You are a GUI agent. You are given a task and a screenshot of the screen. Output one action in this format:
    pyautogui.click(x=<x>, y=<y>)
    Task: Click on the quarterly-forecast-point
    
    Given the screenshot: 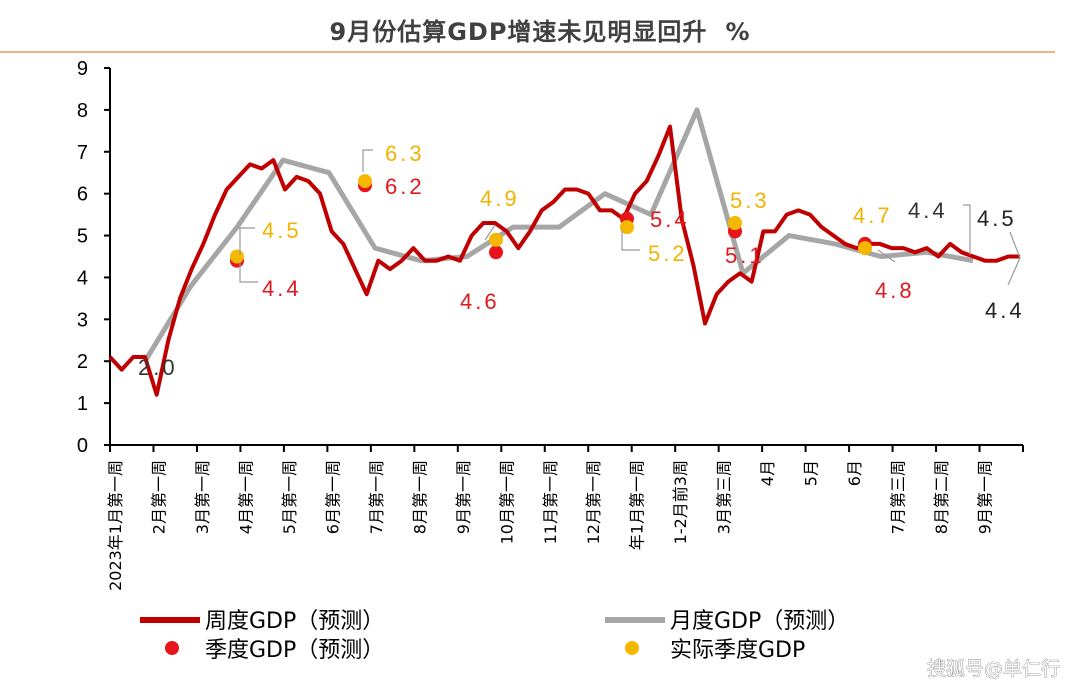 What is the action you would take?
    pyautogui.click(x=496, y=252)
    